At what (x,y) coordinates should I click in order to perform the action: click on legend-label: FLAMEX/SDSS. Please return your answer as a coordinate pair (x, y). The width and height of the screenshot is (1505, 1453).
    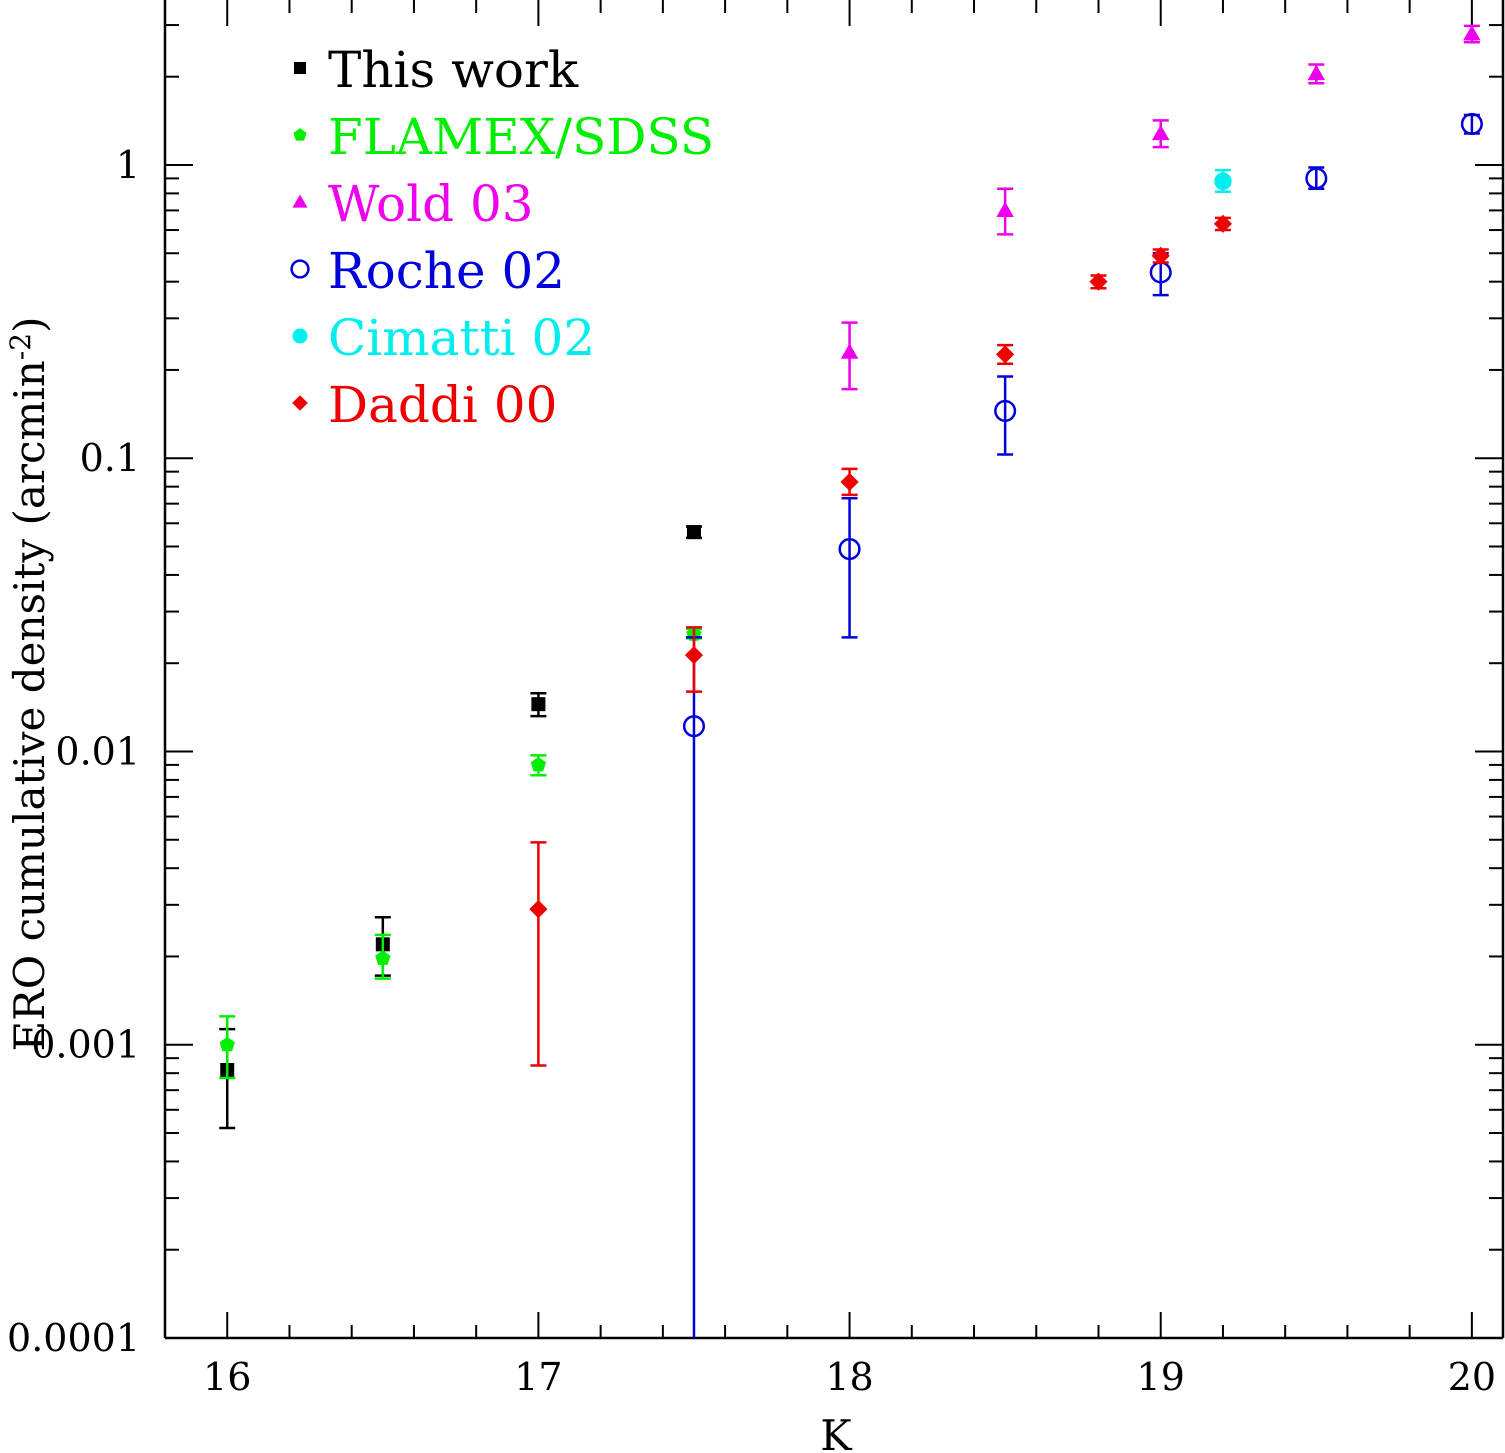
    Looking at the image, I should click on (521, 137).